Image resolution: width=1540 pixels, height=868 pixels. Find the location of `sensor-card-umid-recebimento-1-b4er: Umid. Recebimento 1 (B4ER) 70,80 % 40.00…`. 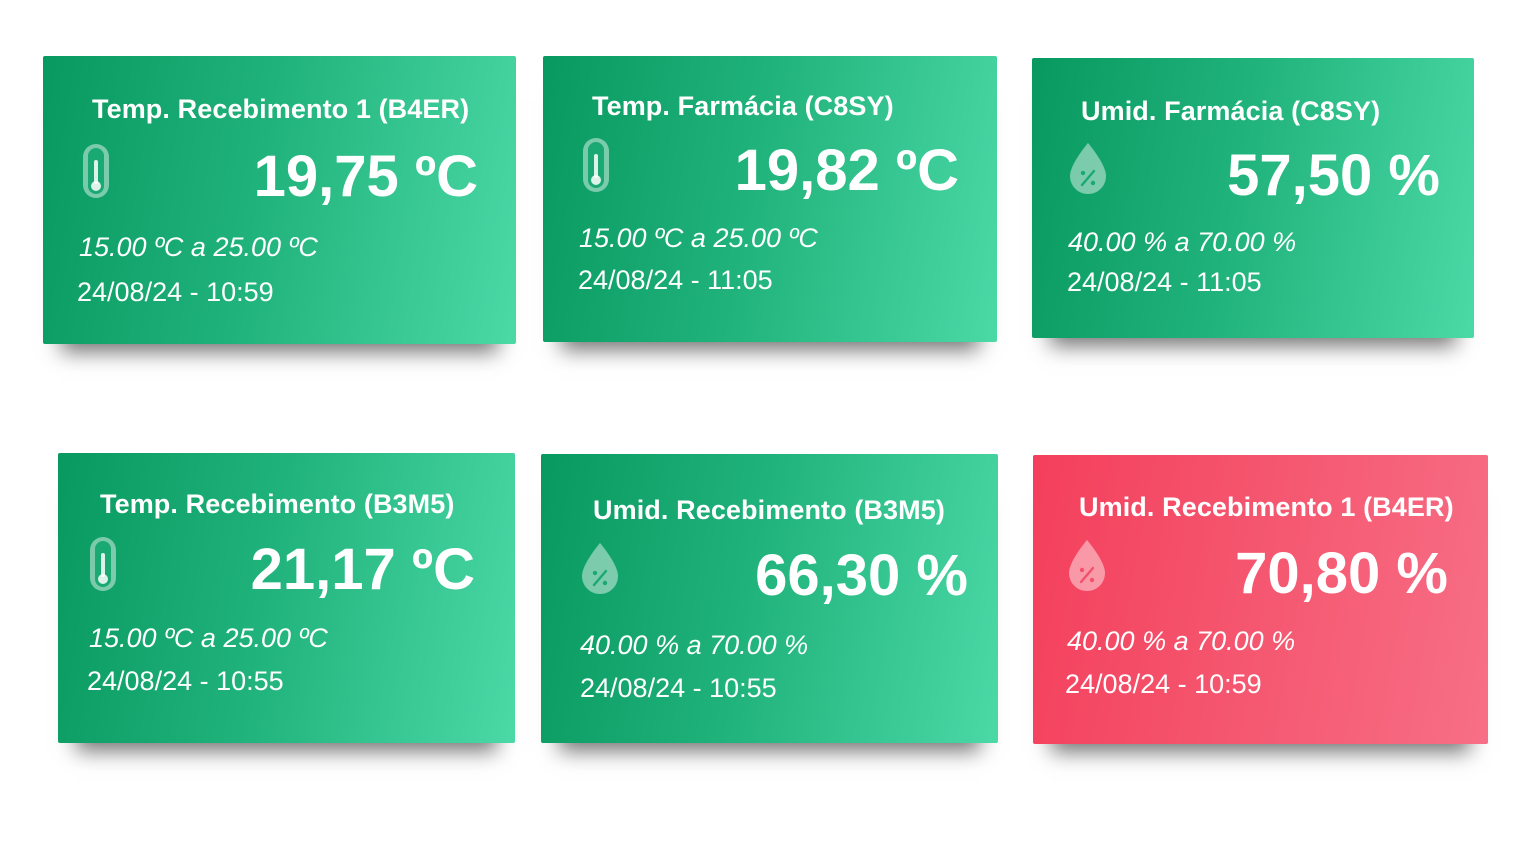

sensor-card-umid-recebimento-1-b4er: Umid. Recebimento 1 (B4ER) 70,80 % 40.00… is located at coordinates (1260, 599).